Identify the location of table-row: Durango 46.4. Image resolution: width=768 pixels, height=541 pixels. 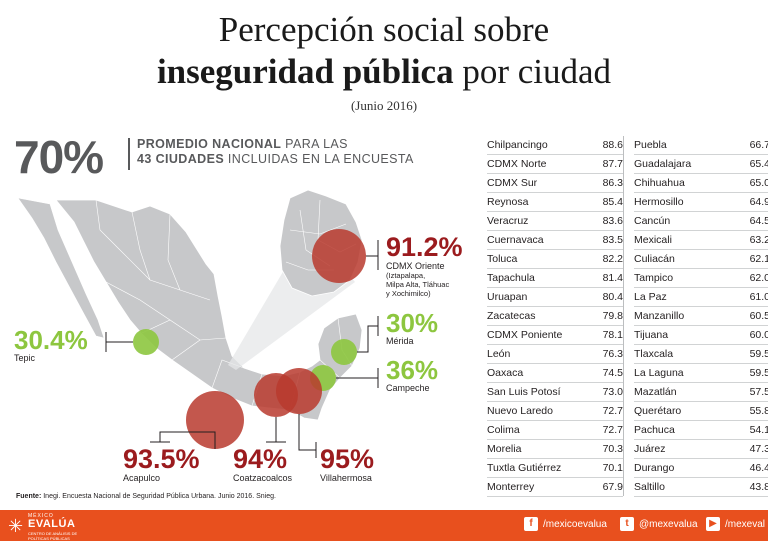
(701, 468).